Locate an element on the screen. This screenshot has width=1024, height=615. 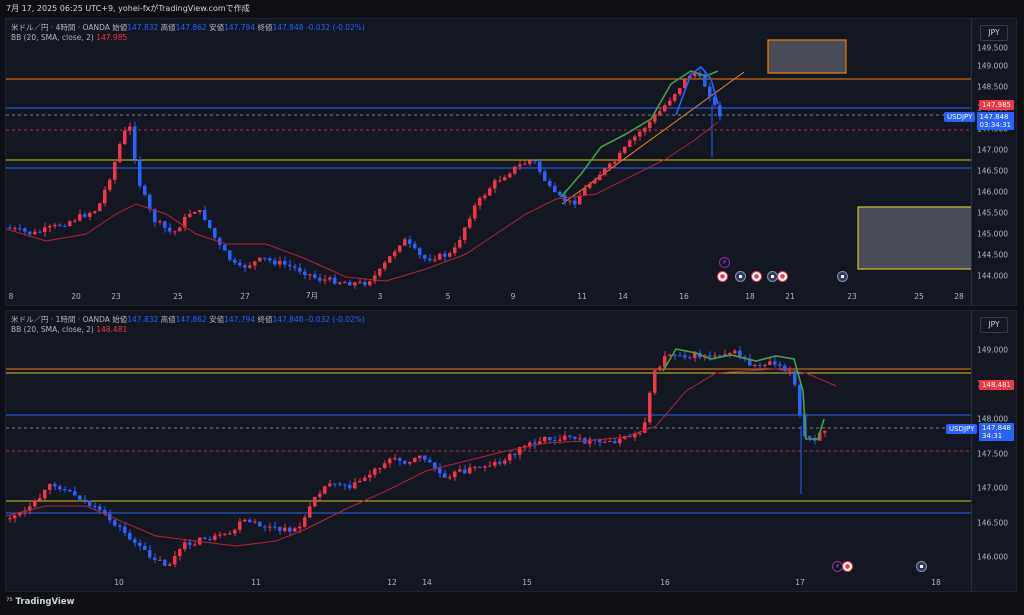
bolt-event-icon: ⚡ is located at coordinates (724, 262).